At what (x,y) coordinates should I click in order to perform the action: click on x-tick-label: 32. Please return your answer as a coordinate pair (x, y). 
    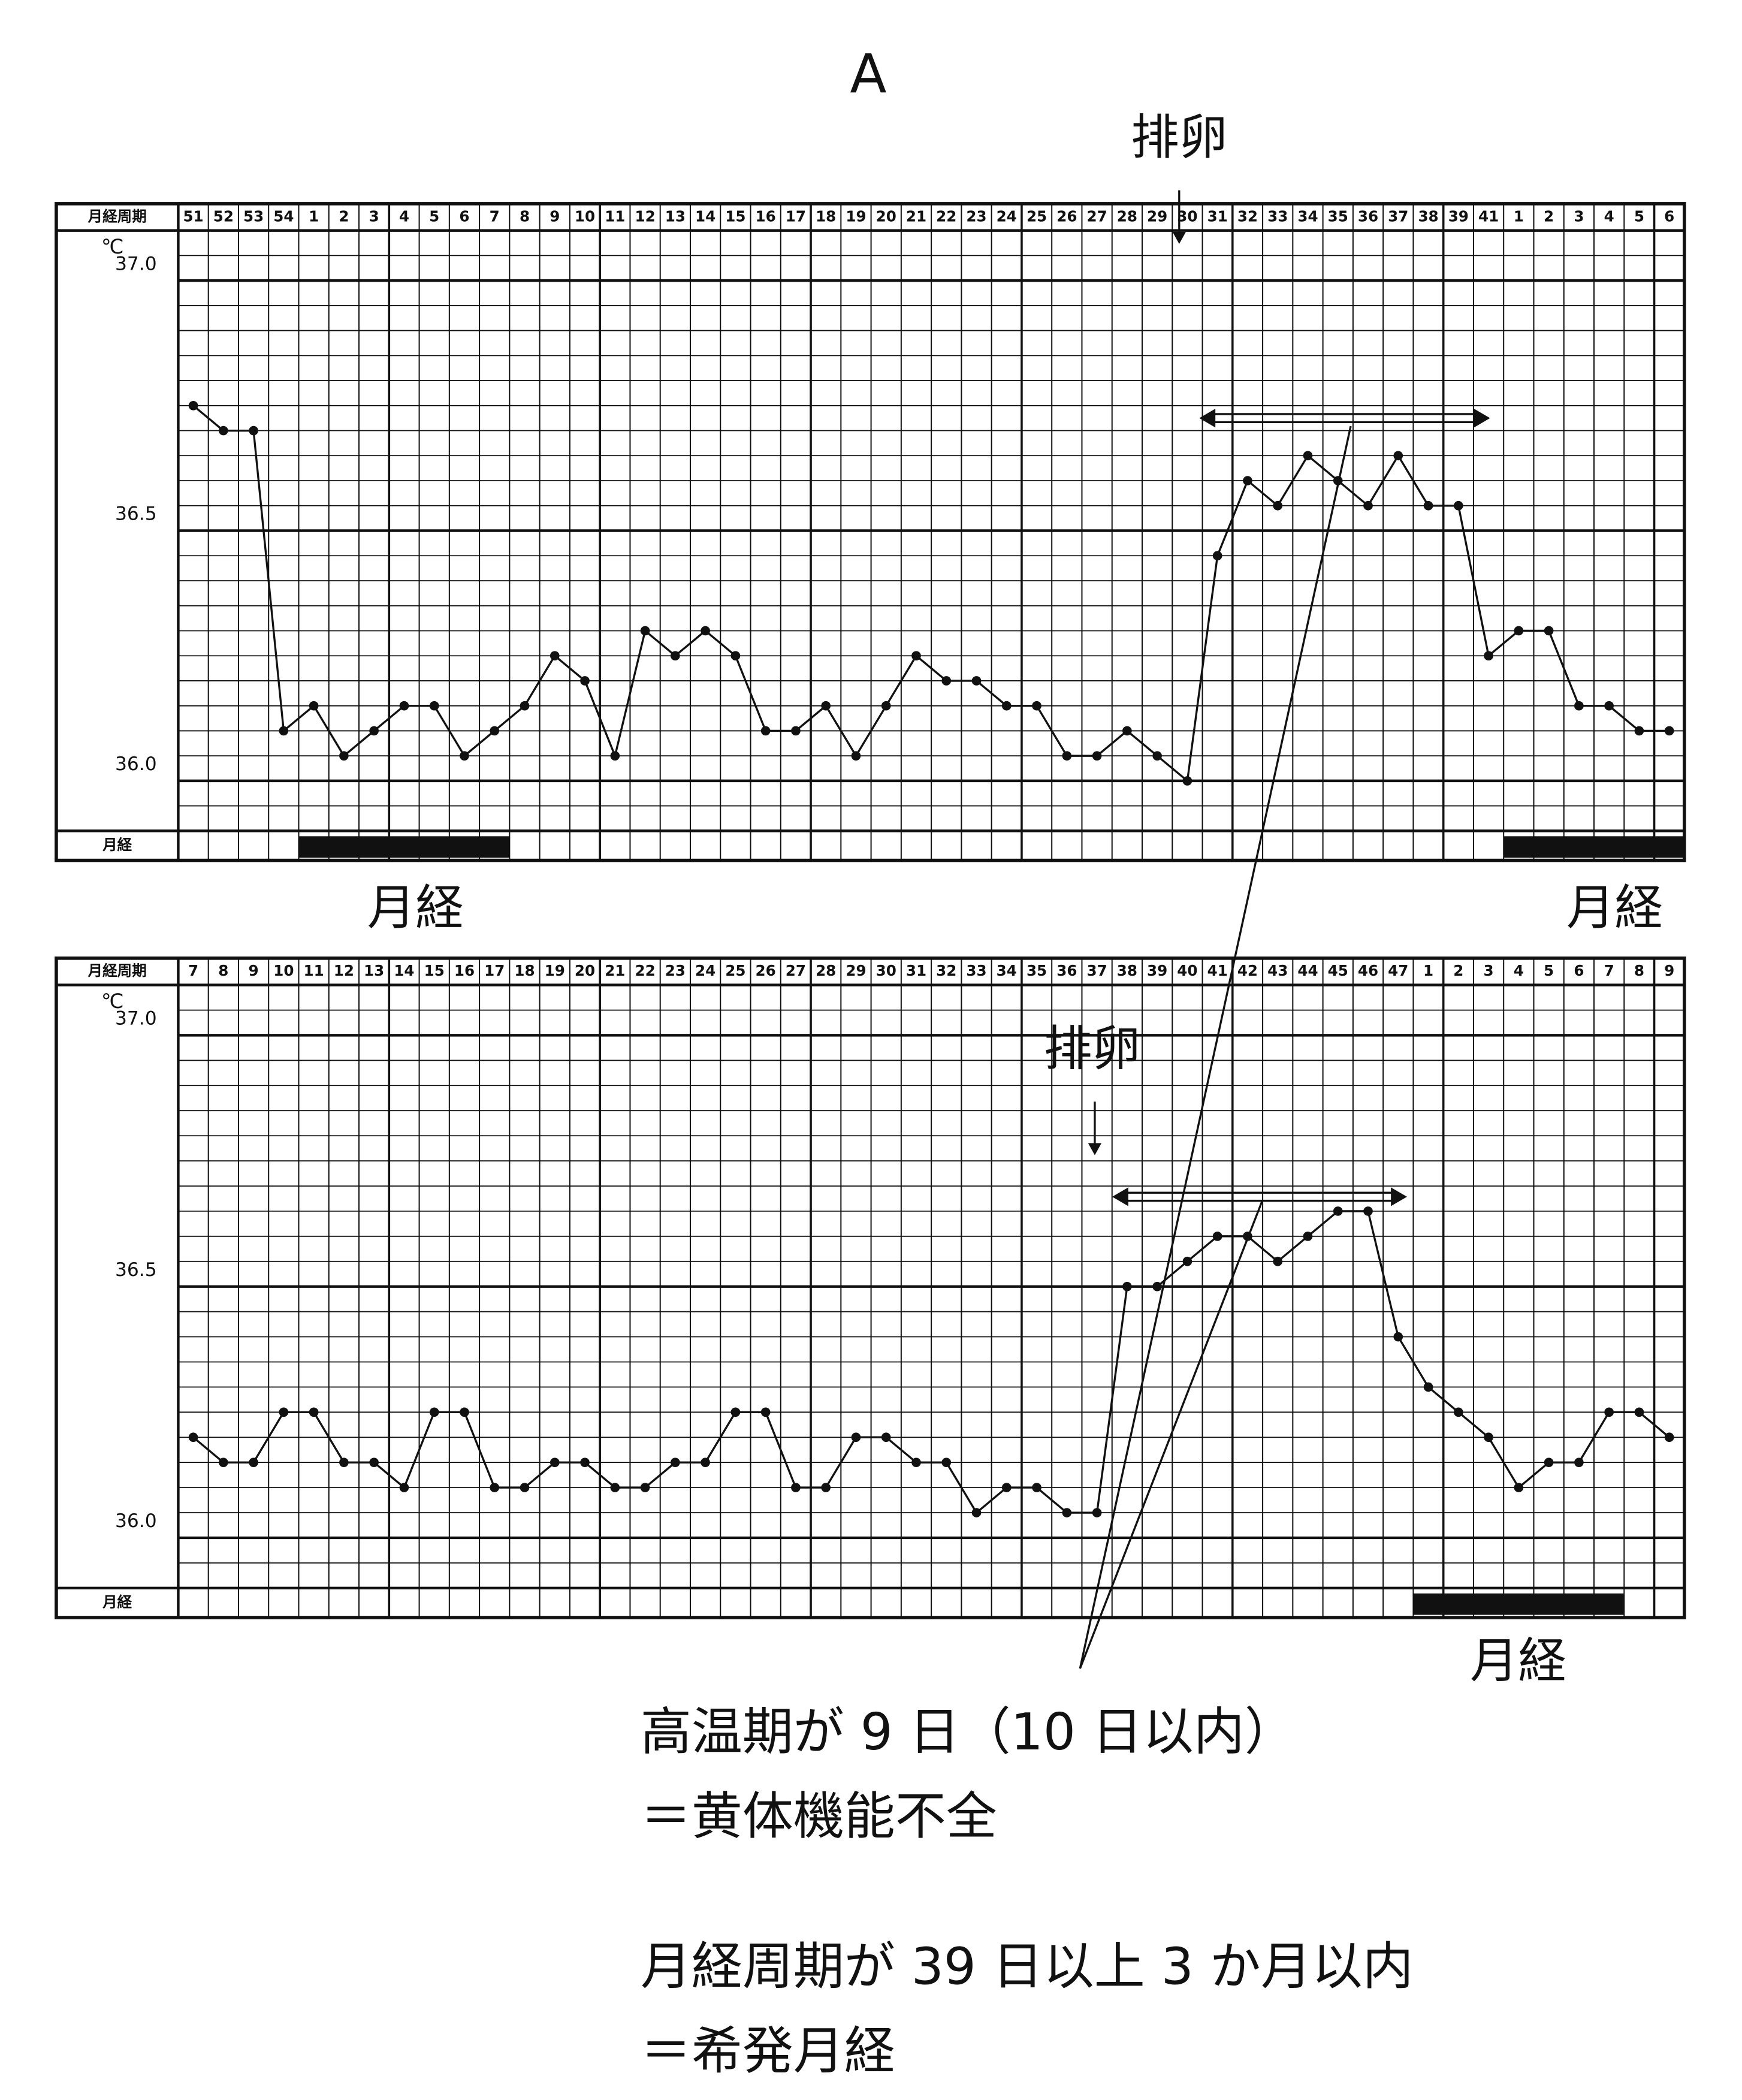
    Looking at the image, I should click on (946, 970).